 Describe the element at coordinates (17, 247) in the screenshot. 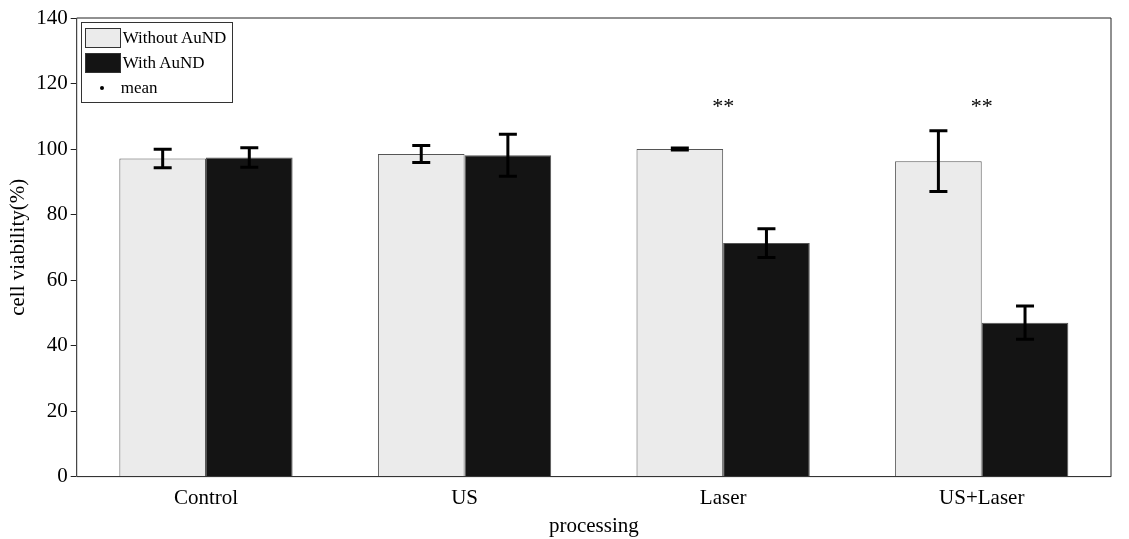

I see `y-axis-title: cell viability(%)` at that location.